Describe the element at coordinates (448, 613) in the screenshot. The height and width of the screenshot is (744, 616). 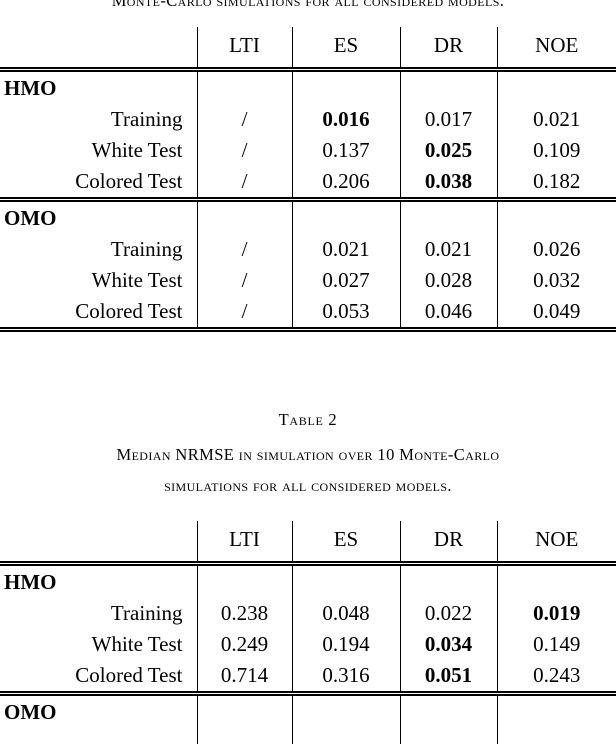
I see `data-cell: 0.022` at that location.